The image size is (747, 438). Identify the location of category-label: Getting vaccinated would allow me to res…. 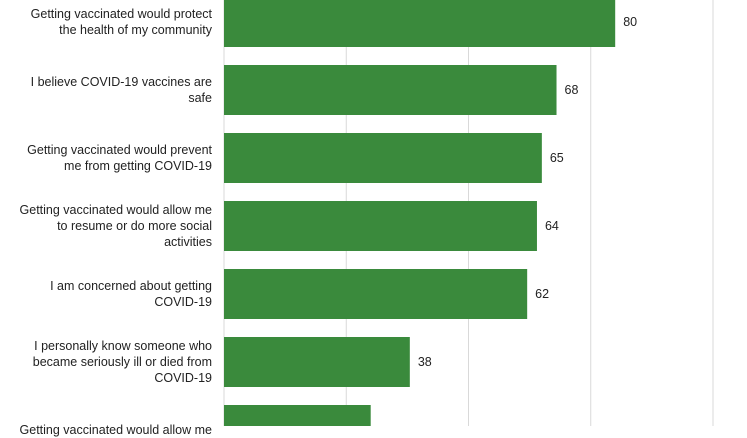
(115, 226).